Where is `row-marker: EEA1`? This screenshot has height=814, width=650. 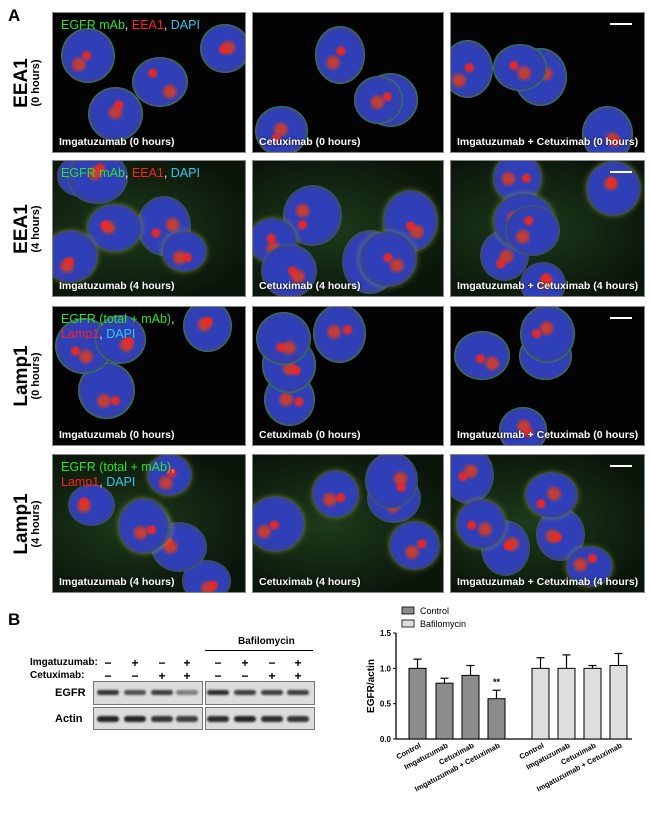 row-marker: EEA1 is located at coordinates (21, 228).